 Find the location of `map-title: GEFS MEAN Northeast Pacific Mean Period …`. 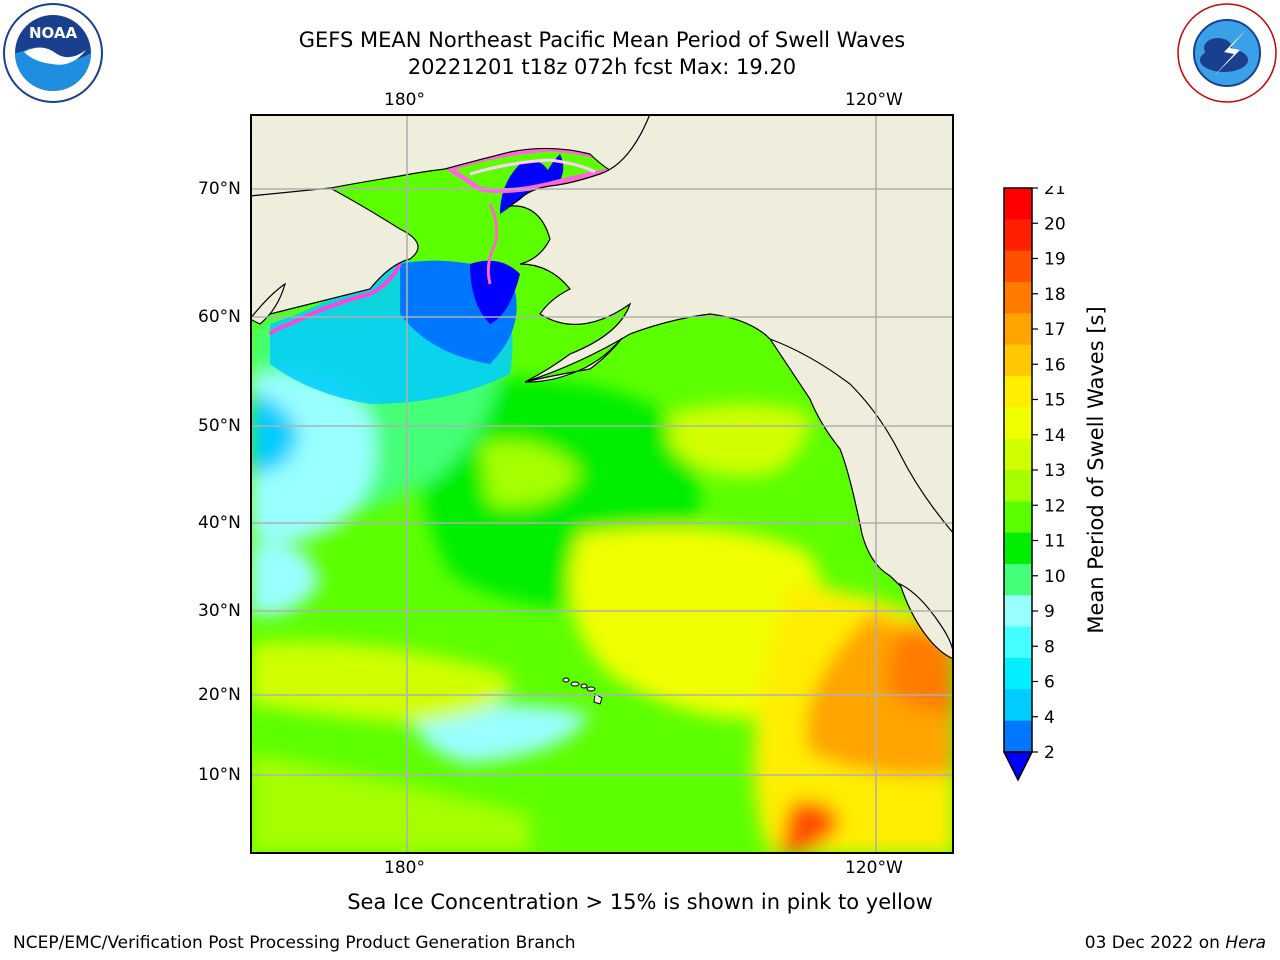

map-title: GEFS MEAN Northeast Pacific Mean Period … is located at coordinates (602, 40).